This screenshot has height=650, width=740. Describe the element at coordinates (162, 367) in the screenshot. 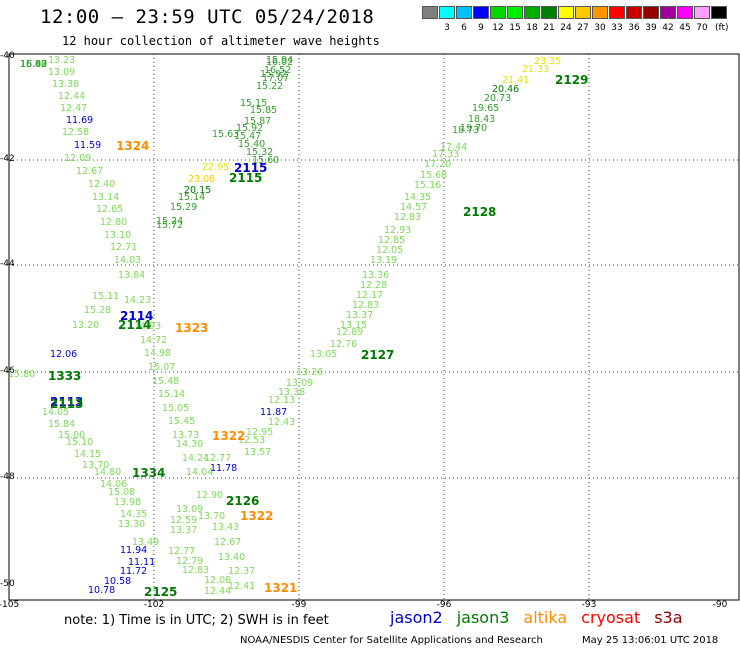

I see `wave-height-value: 15.07` at that location.